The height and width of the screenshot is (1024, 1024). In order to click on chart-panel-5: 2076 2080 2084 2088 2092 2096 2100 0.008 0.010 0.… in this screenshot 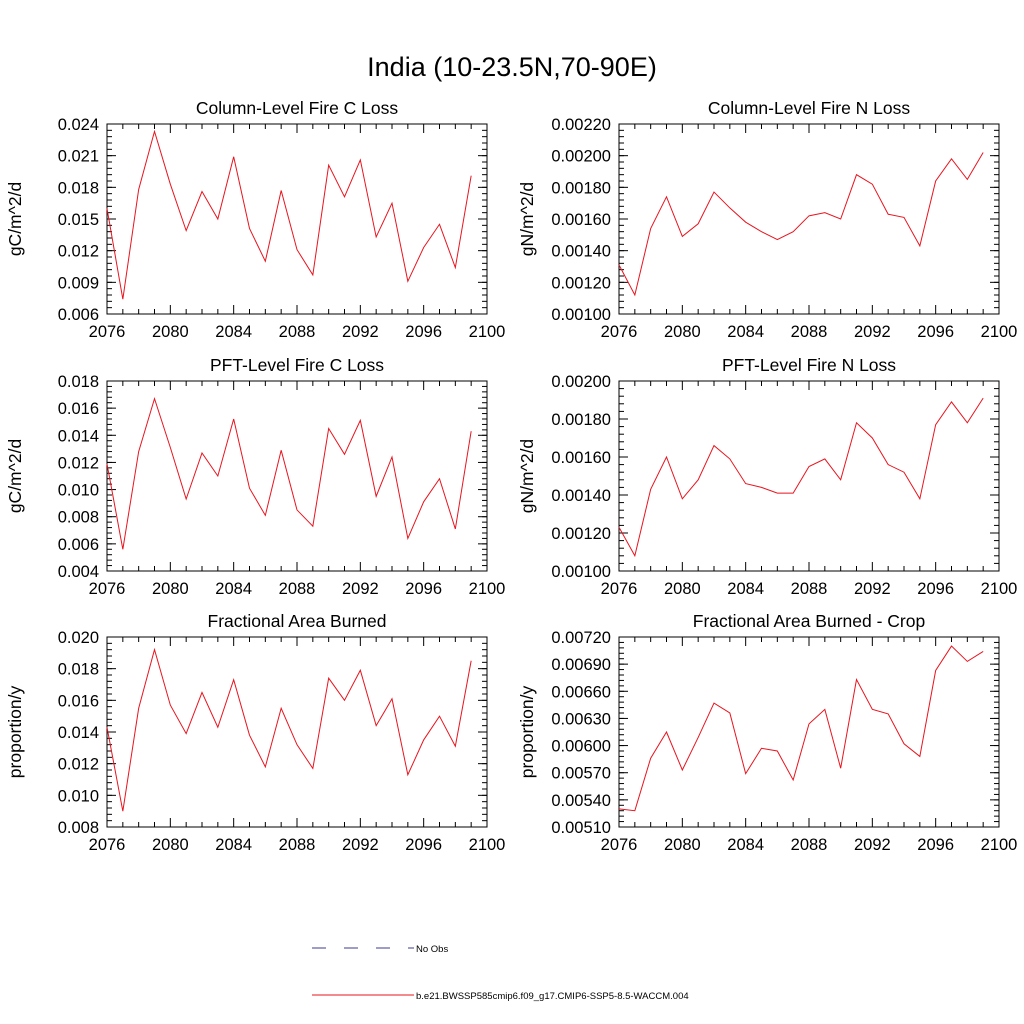, I will do `click(255, 732)`.